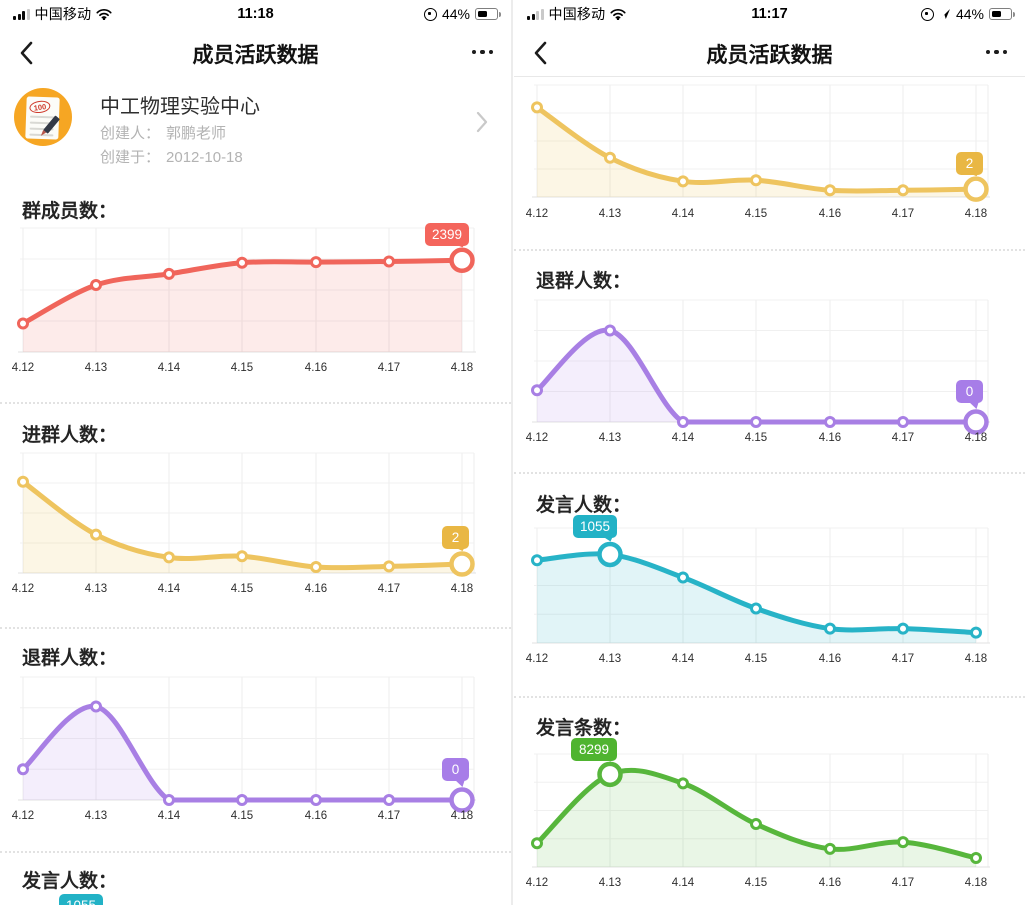  I want to click on carrier-label: 中国移动, so click(577, 14).